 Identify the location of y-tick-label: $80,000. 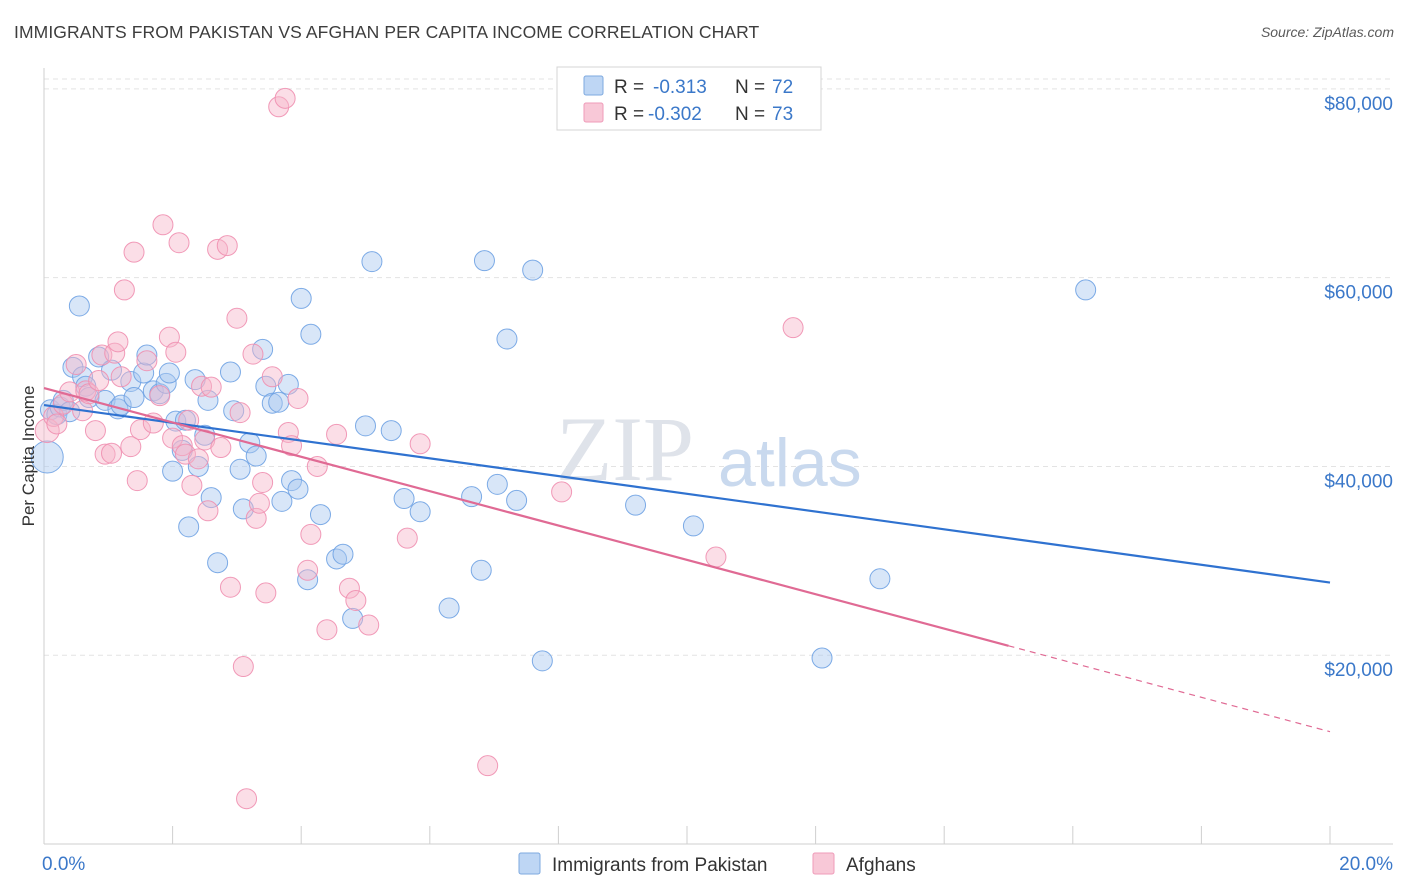
(1358, 104).